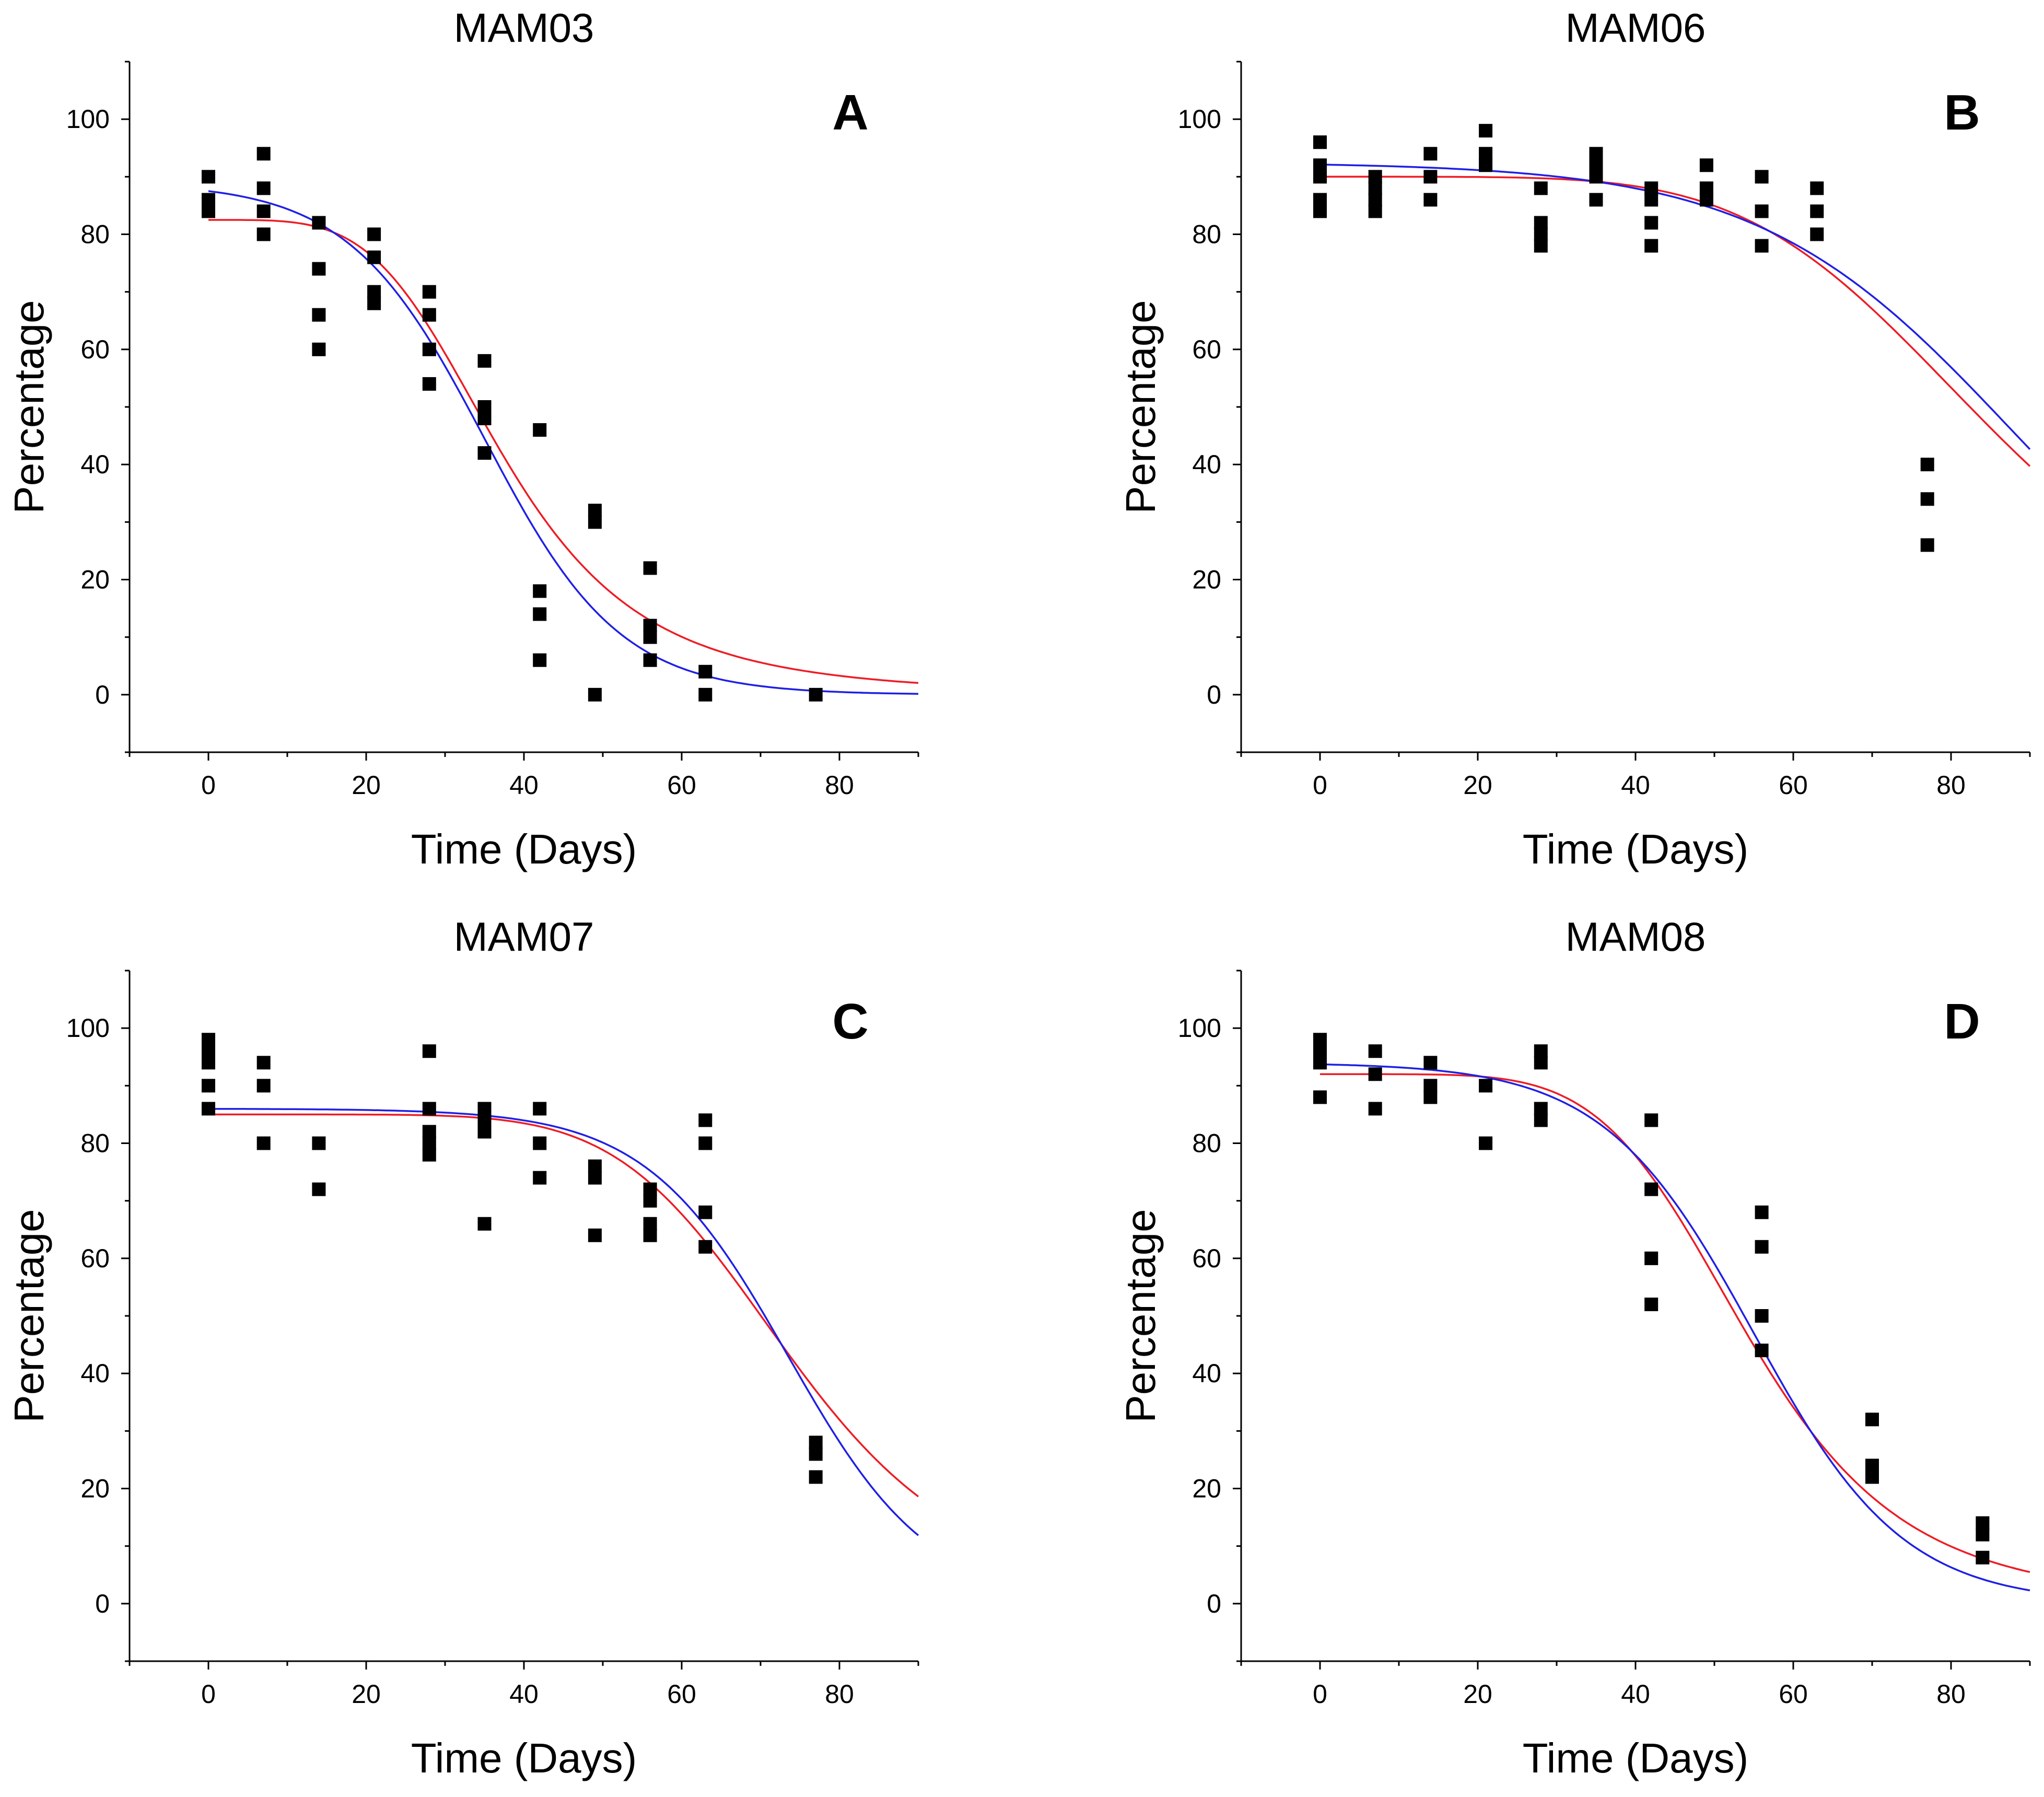  Describe the element at coordinates (1675, 1323) in the screenshot. I see `panel-d-fit-red` at that location.